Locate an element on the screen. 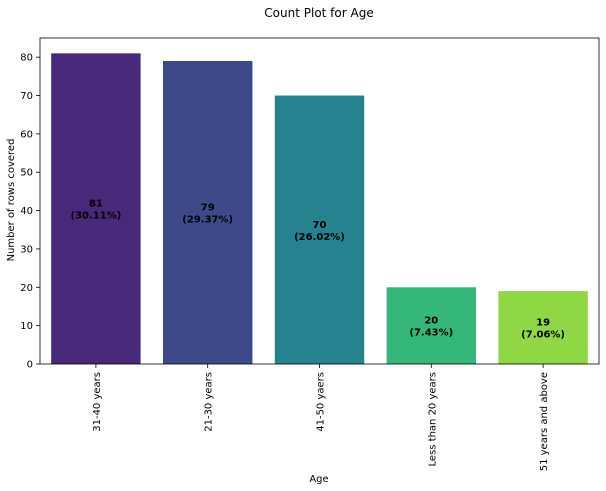  bar-percent-label: (30.11%) is located at coordinates (96, 216).